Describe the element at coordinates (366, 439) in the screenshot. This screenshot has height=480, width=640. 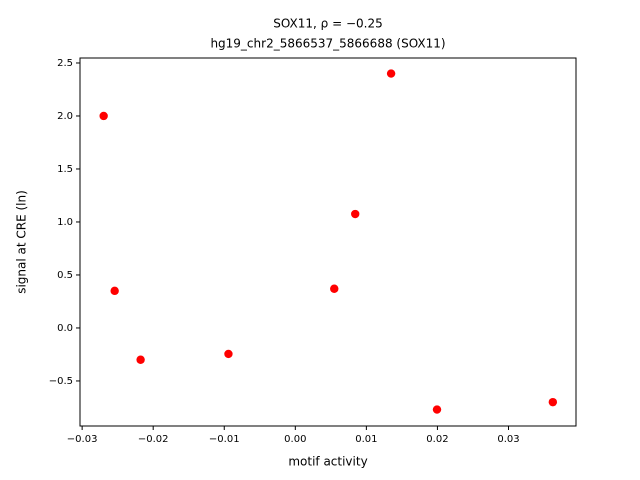
I see `x-tick-label: 0.01` at that location.